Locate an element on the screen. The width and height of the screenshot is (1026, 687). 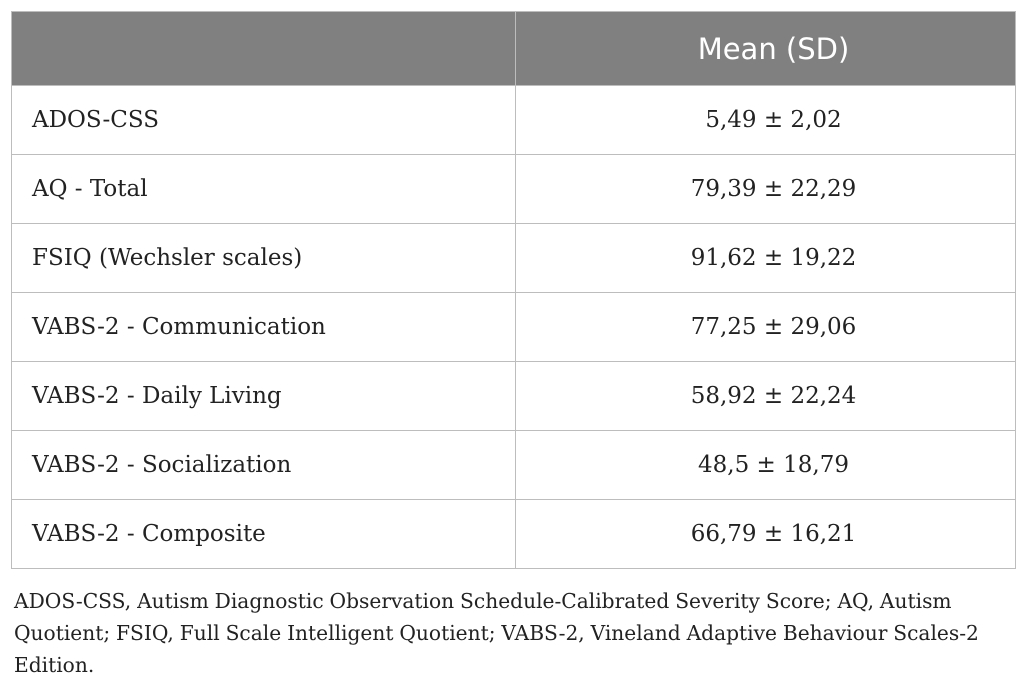
table-row: FSIQ (Wechsler scales) 91,62 ± 19,22 is located at coordinates (513, 258).